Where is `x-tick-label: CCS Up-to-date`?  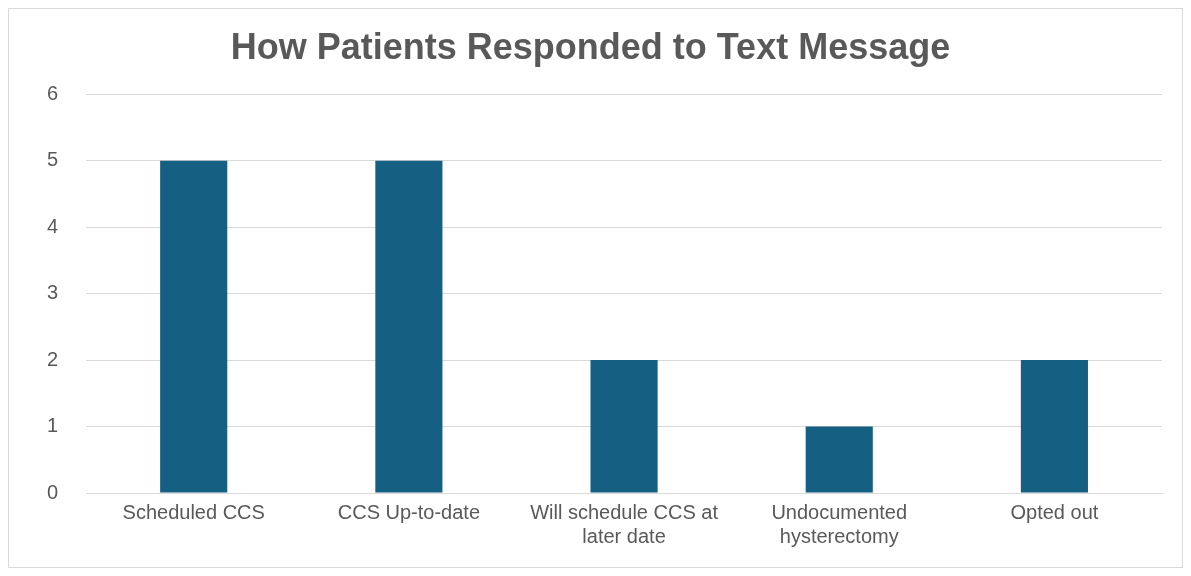 x-tick-label: CCS Up-to-date is located at coordinates (409, 511).